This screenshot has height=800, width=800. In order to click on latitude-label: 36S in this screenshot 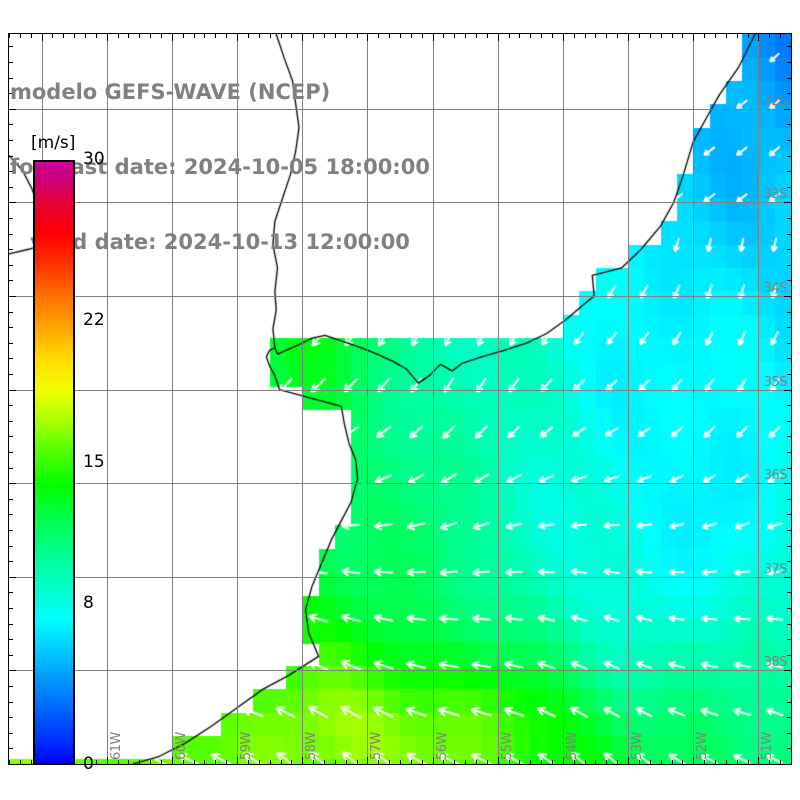, I will do `click(775, 476)`.